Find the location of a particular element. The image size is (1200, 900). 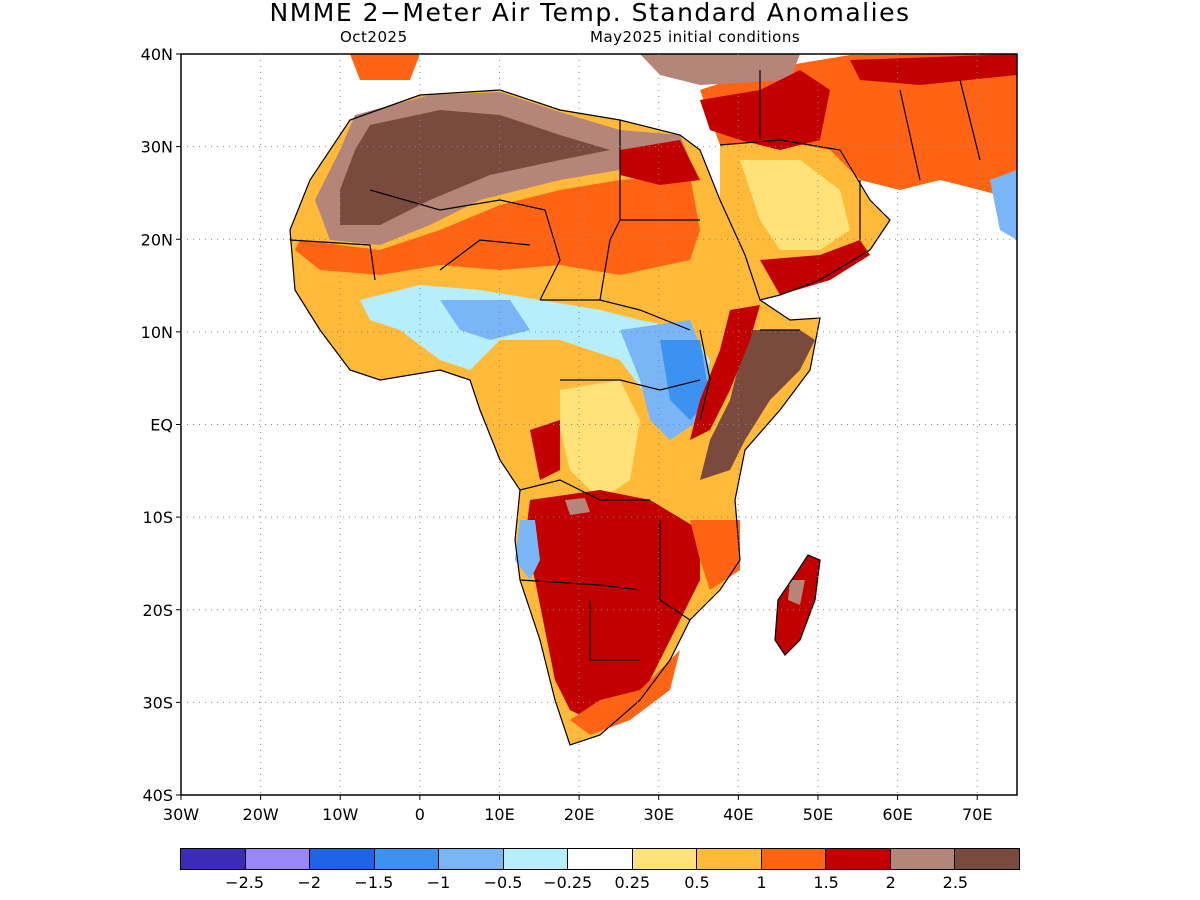

mozambique-anomaly is located at coordinates (715, 555).